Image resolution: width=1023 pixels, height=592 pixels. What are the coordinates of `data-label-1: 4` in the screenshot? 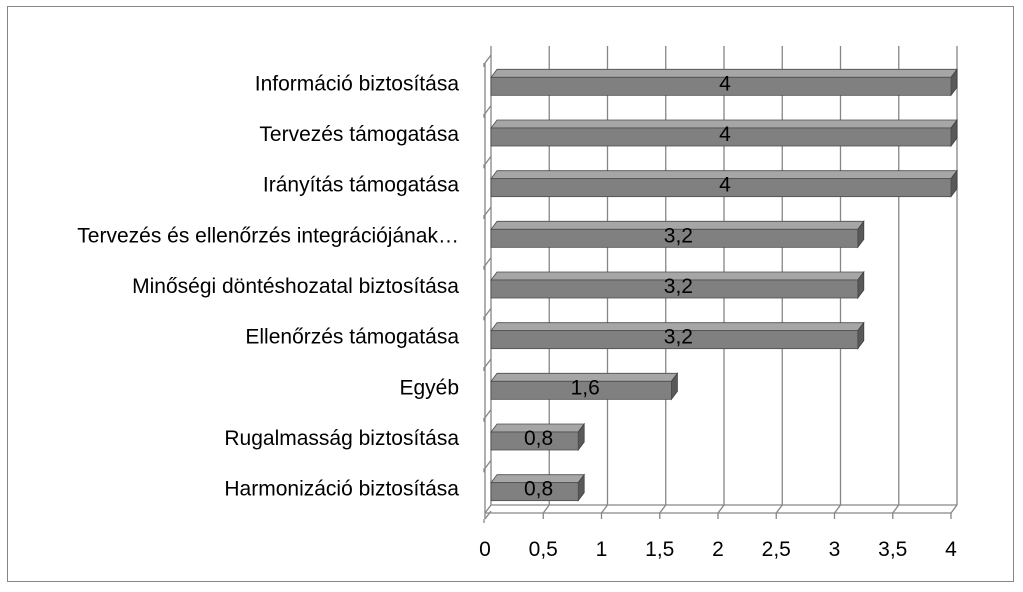 It's located at (725, 134).